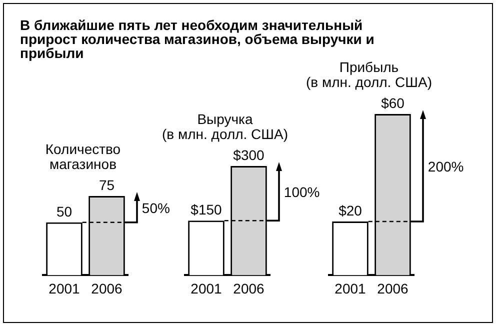  Describe the element at coordinates (83, 156) in the screenshot. I see `chart-subtitle: Количество магазинов` at that location.